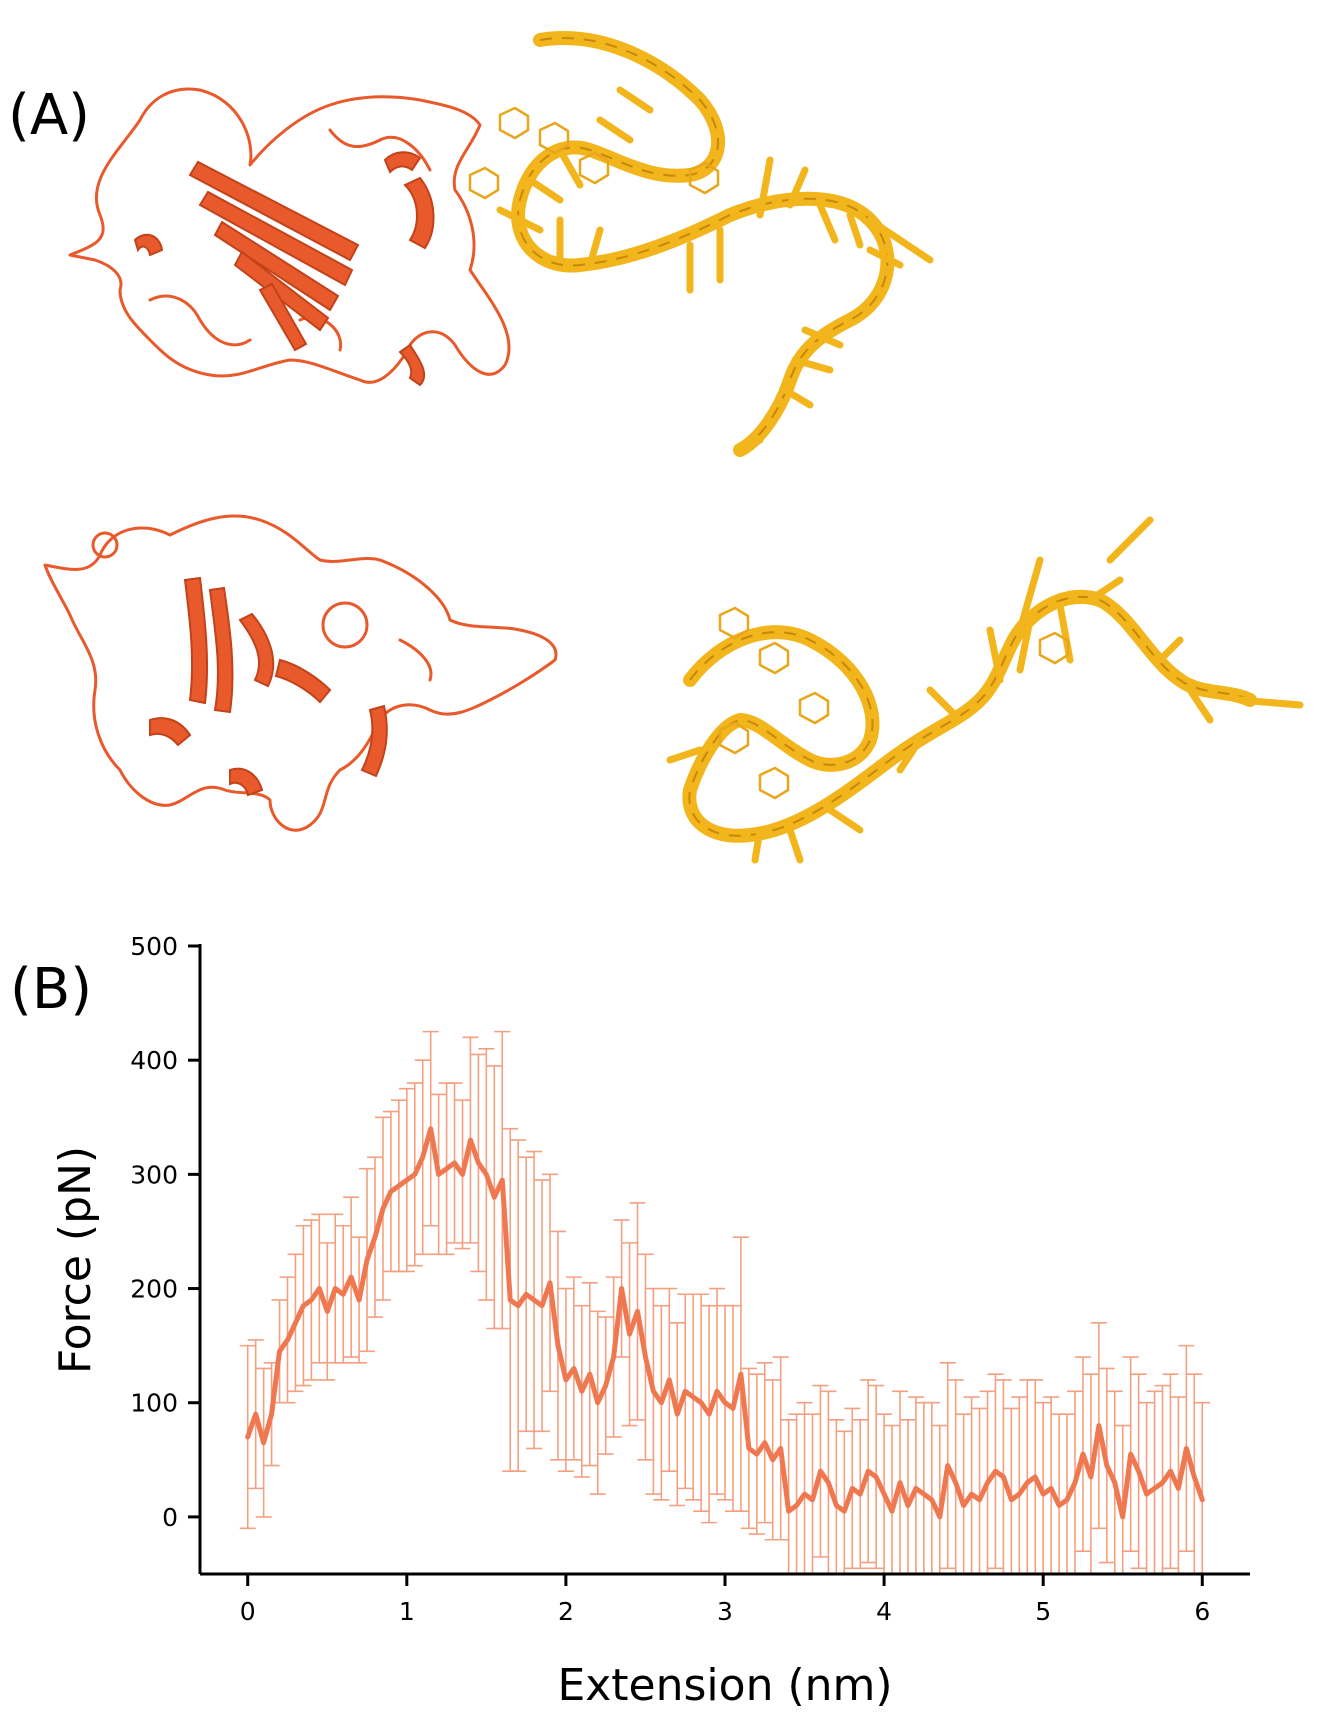 The image size is (1328, 1720). I want to click on panel-label-a: (A), so click(49, 115).